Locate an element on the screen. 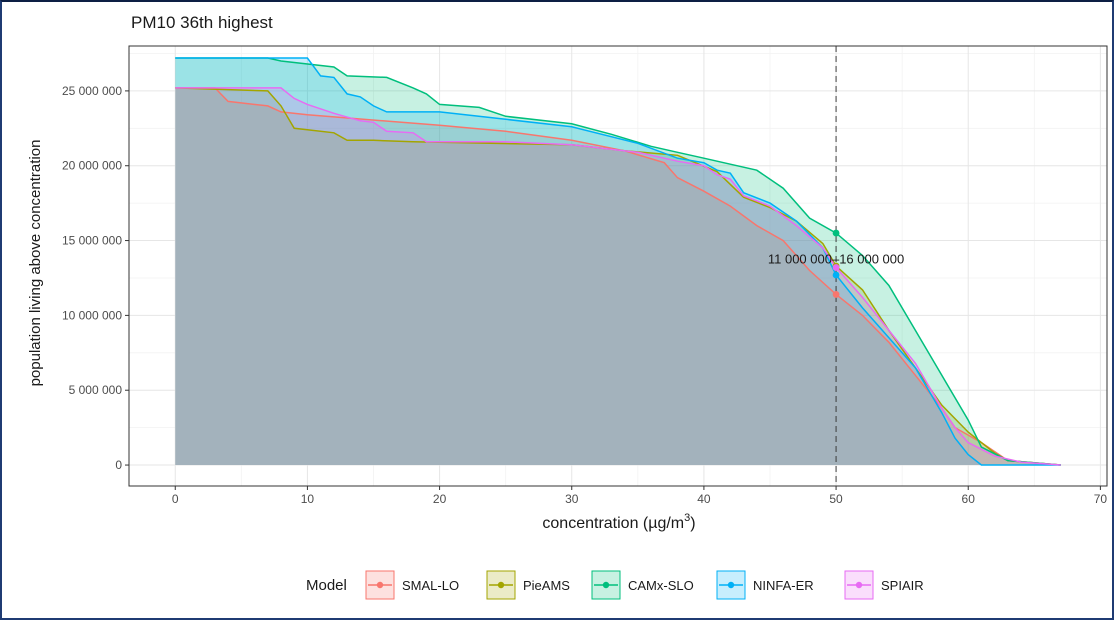  marker-smal-lo is located at coordinates (836, 294).